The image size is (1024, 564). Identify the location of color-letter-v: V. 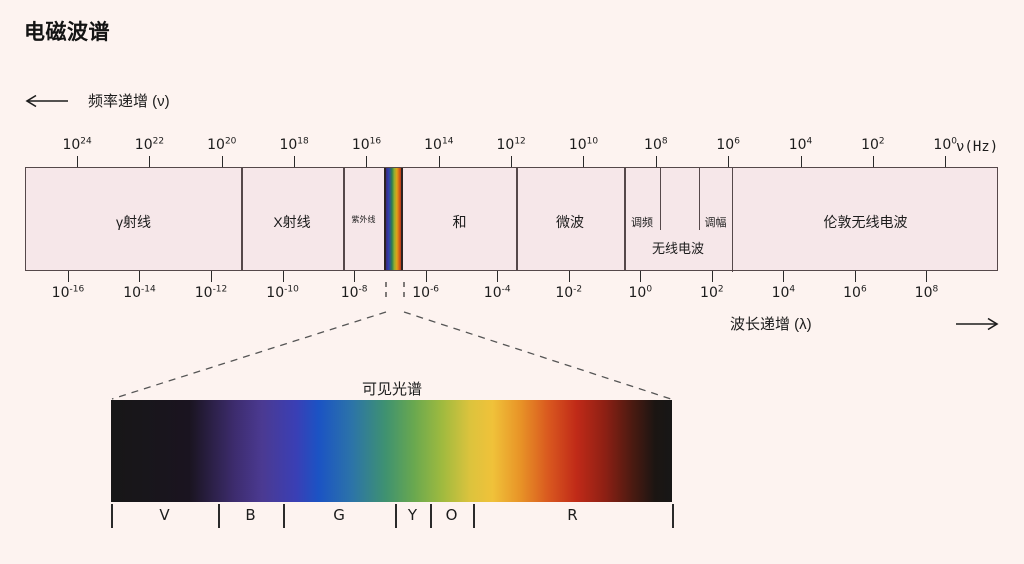
(164, 515).